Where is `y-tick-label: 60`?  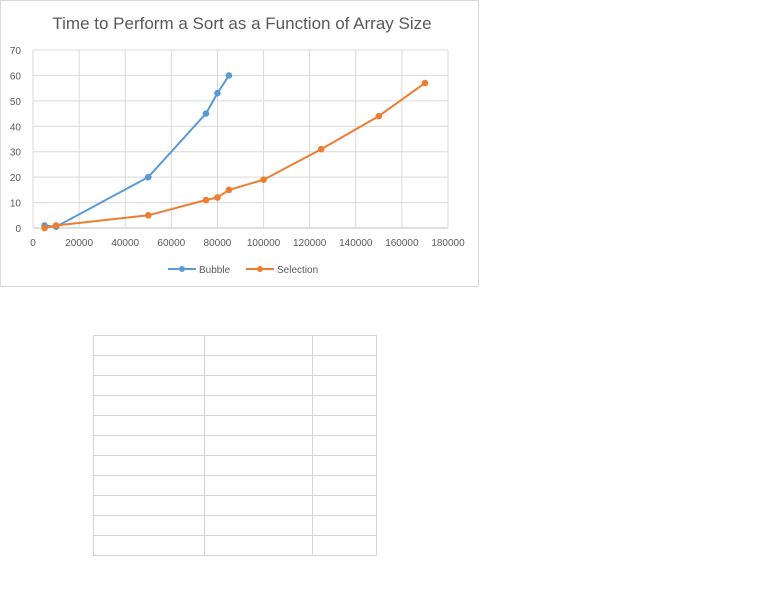 y-tick-label: 60 is located at coordinates (16, 76).